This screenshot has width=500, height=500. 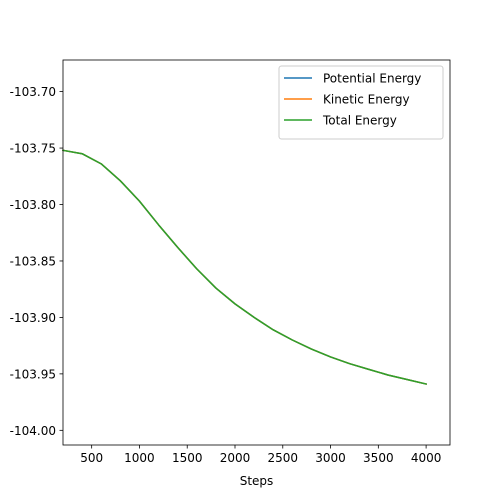 What do you see at coordinates (33, 205) in the screenshot?
I see `y-tick-label-2: -103.80` at bounding box center [33, 205].